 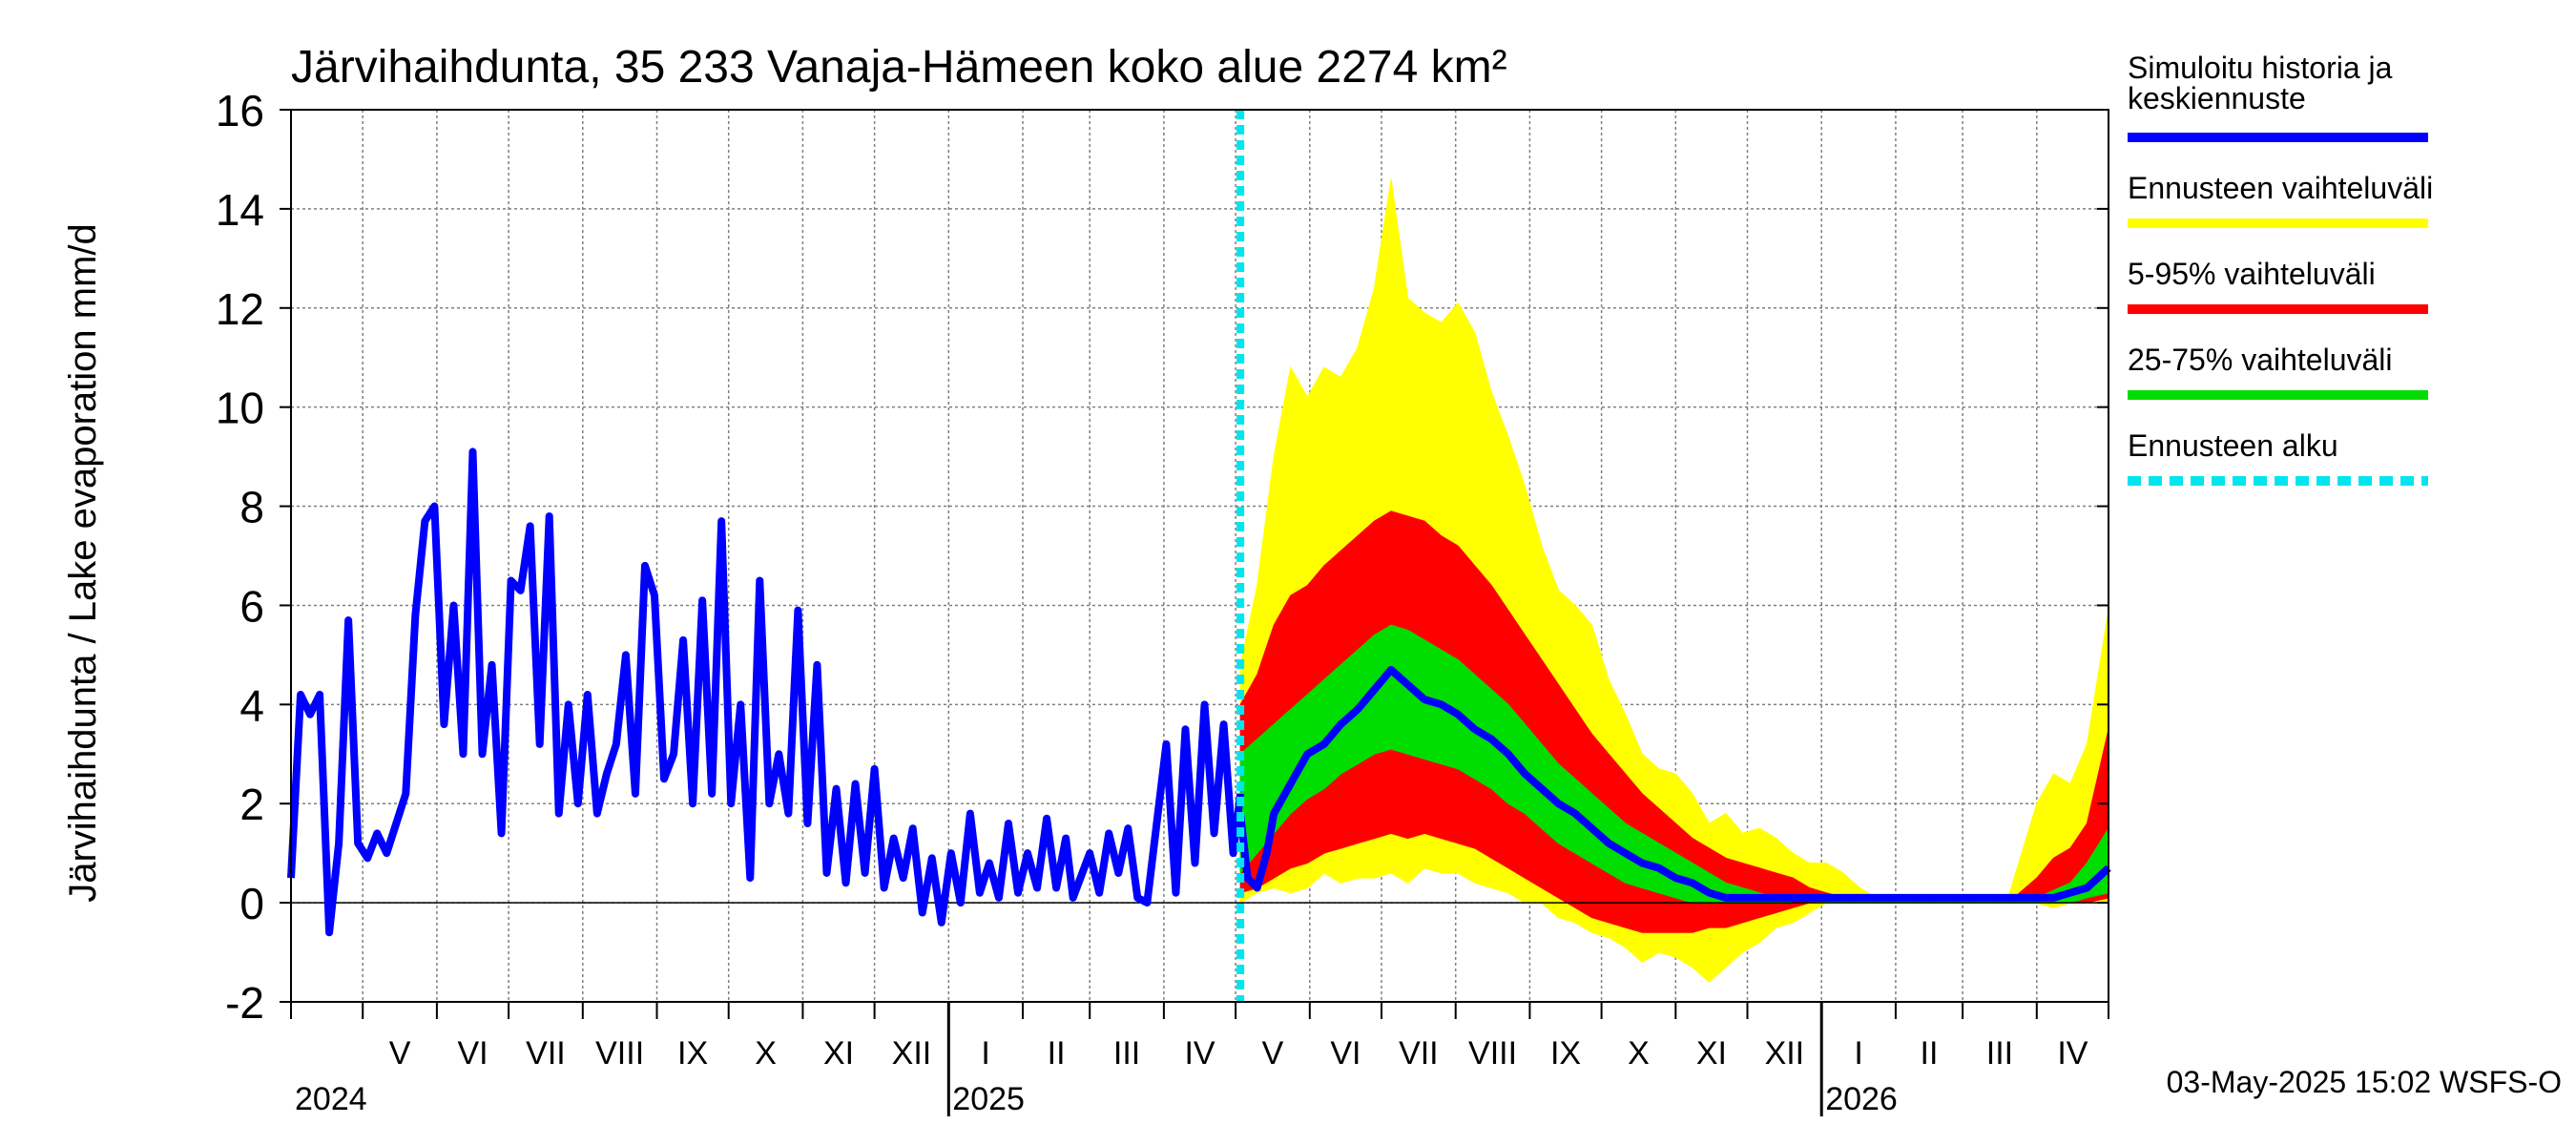 I want to click on legend-label: Simuloitu historia ja, so click(x=2260, y=68).